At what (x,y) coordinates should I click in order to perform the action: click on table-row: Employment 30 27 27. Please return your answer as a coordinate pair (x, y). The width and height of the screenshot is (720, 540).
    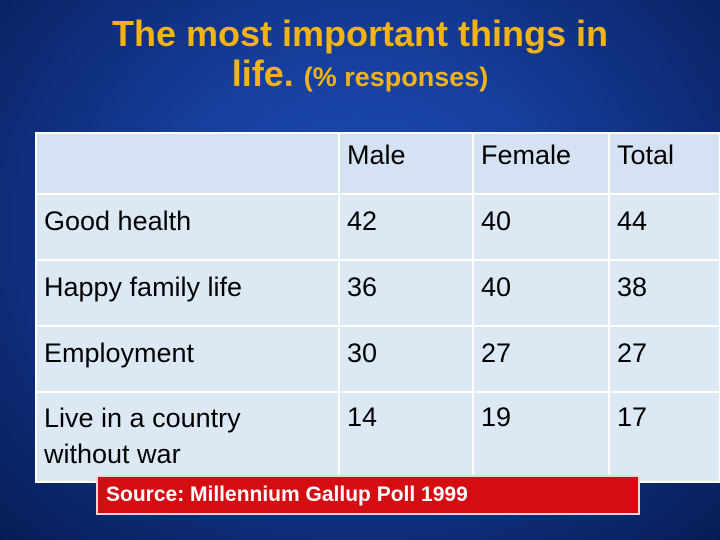
    Looking at the image, I should click on (377, 359).